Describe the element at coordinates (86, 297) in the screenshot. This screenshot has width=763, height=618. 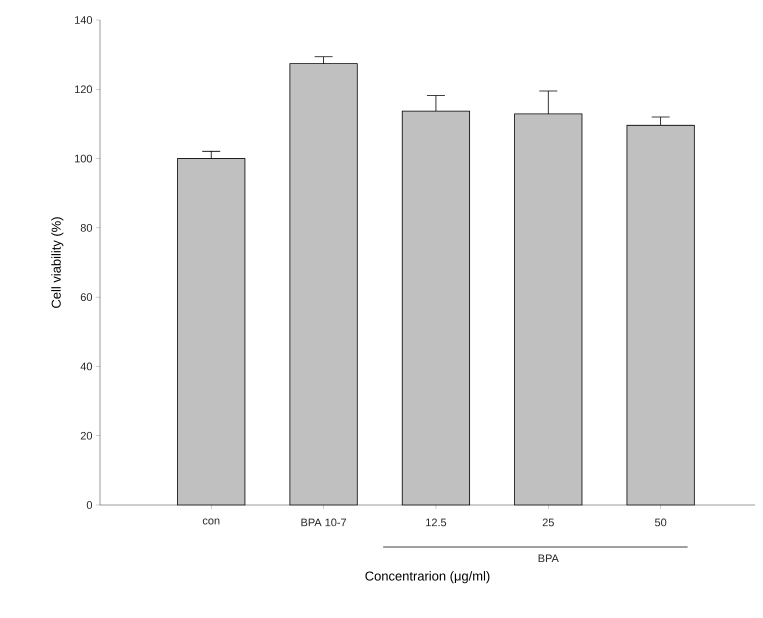
I see `y-tick-label: 60` at that location.